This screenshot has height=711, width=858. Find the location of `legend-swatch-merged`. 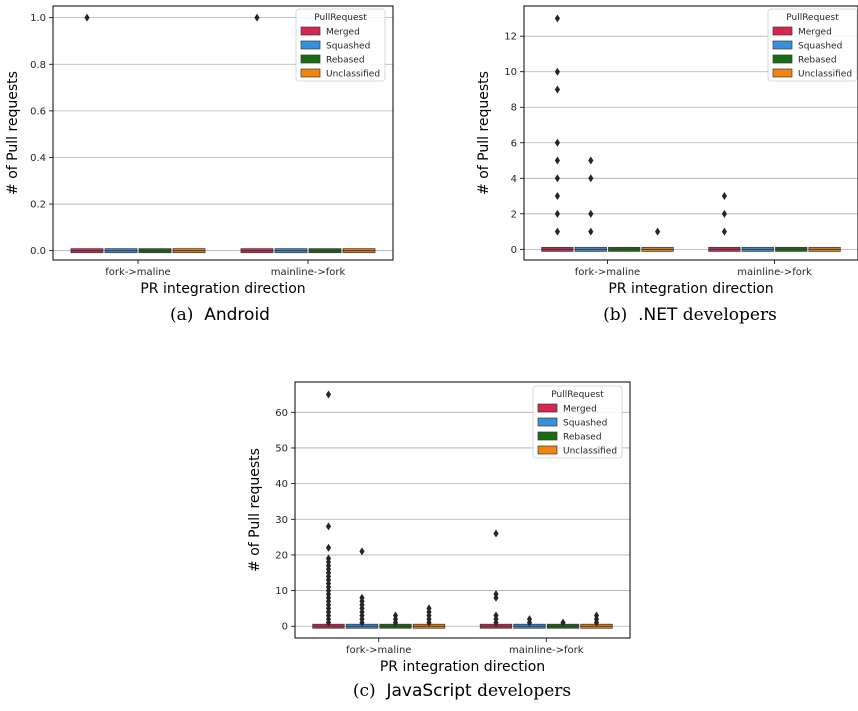

legend-swatch-merged is located at coordinates (782, 31).